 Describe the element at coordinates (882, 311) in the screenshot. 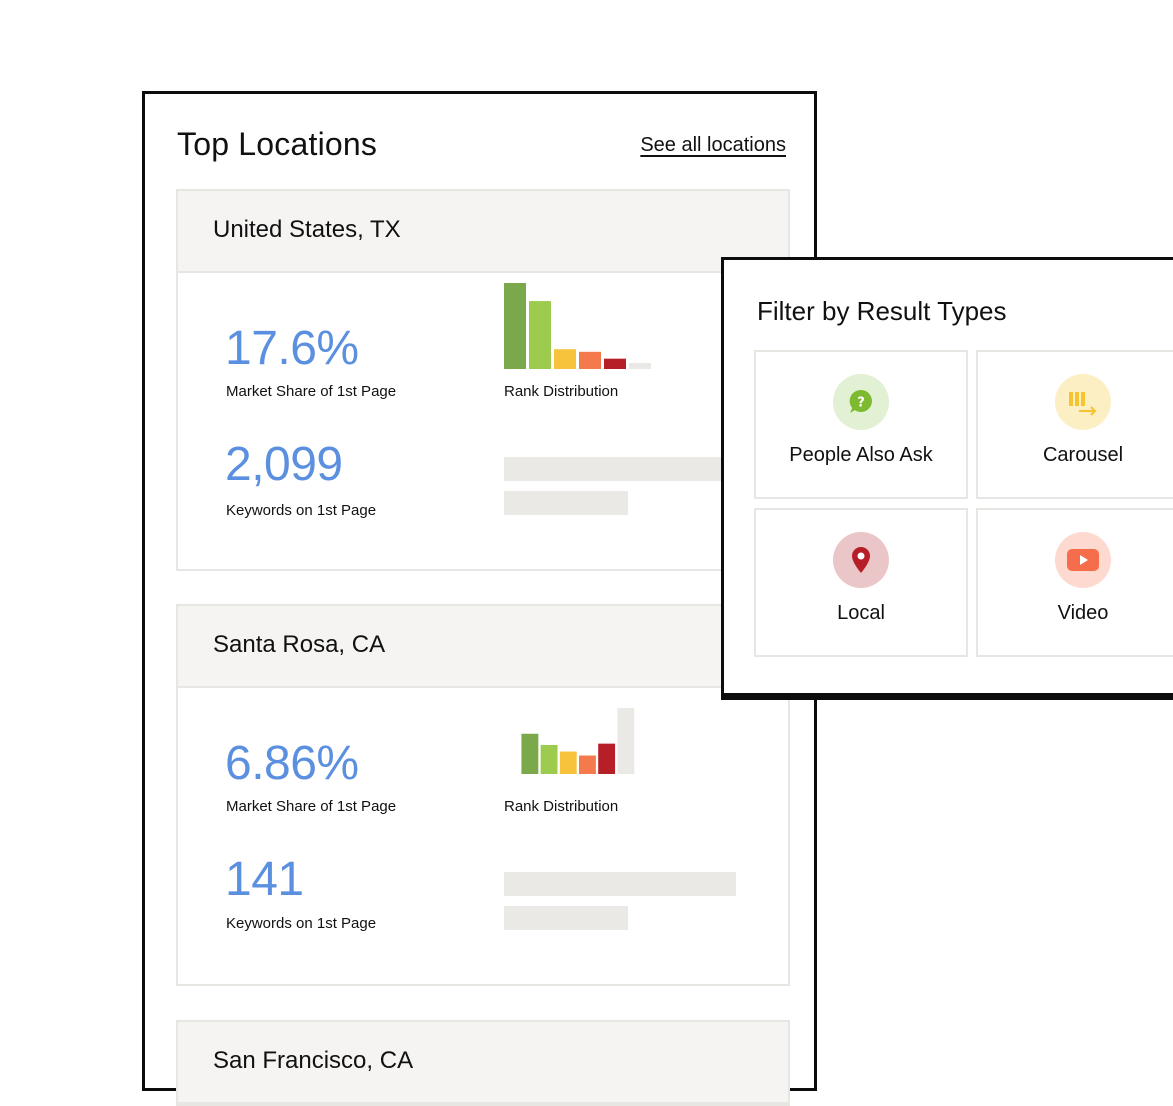

I see `filter-title: Filter by Result Types` at that location.